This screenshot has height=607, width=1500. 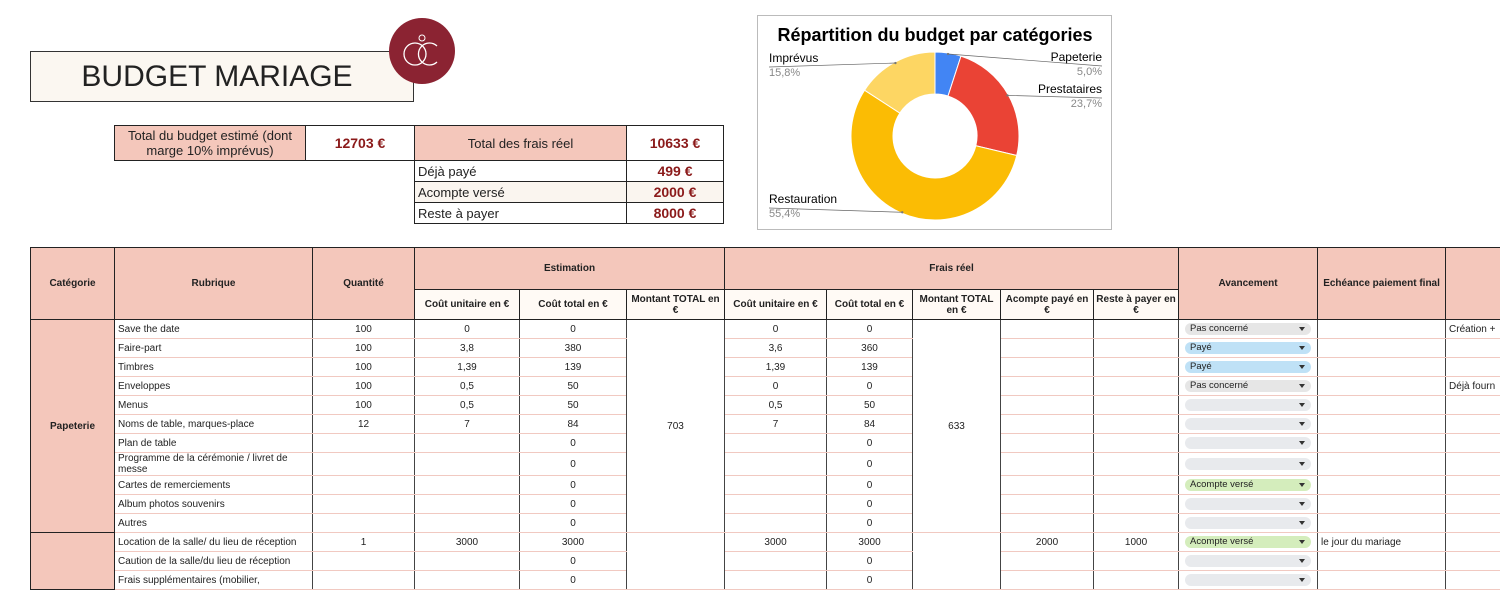 What do you see at coordinates (422, 51) in the screenshot?
I see `logo-circle` at bounding box center [422, 51].